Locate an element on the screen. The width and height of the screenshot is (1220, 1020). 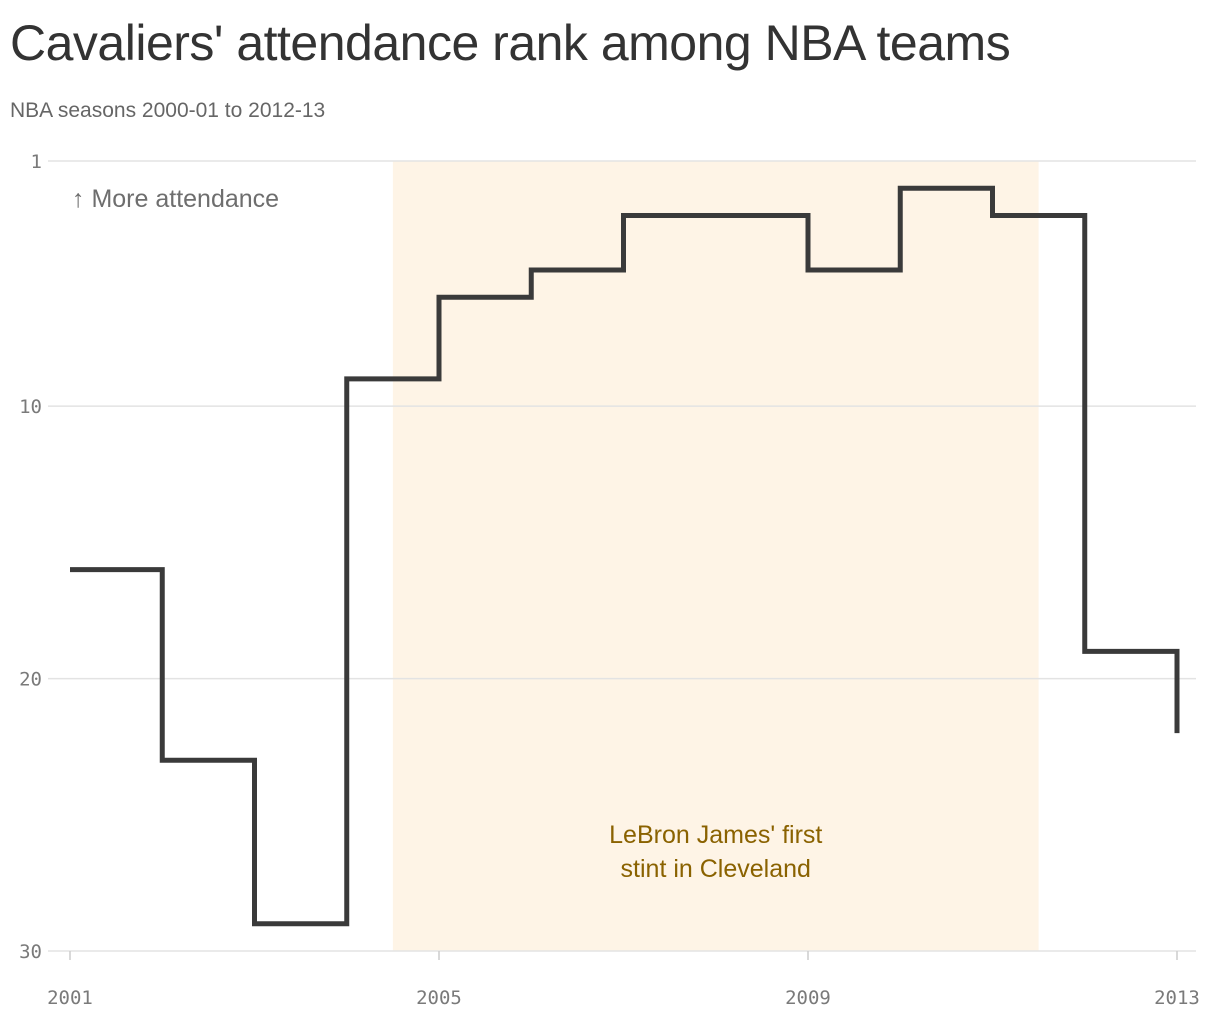
x-tick-label-2013: 2013 is located at coordinates (1177, 998).